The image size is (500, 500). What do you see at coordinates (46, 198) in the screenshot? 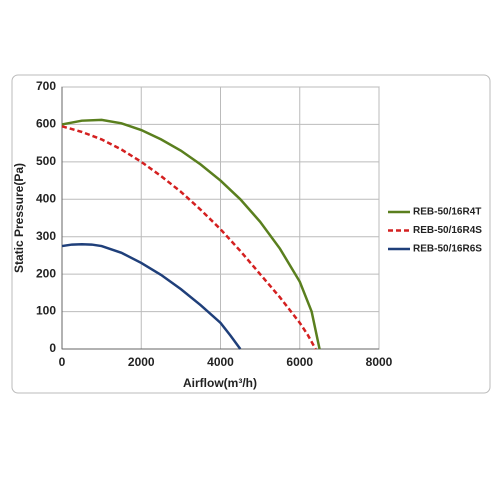
I see `y-tick-label: 400` at bounding box center [46, 198].